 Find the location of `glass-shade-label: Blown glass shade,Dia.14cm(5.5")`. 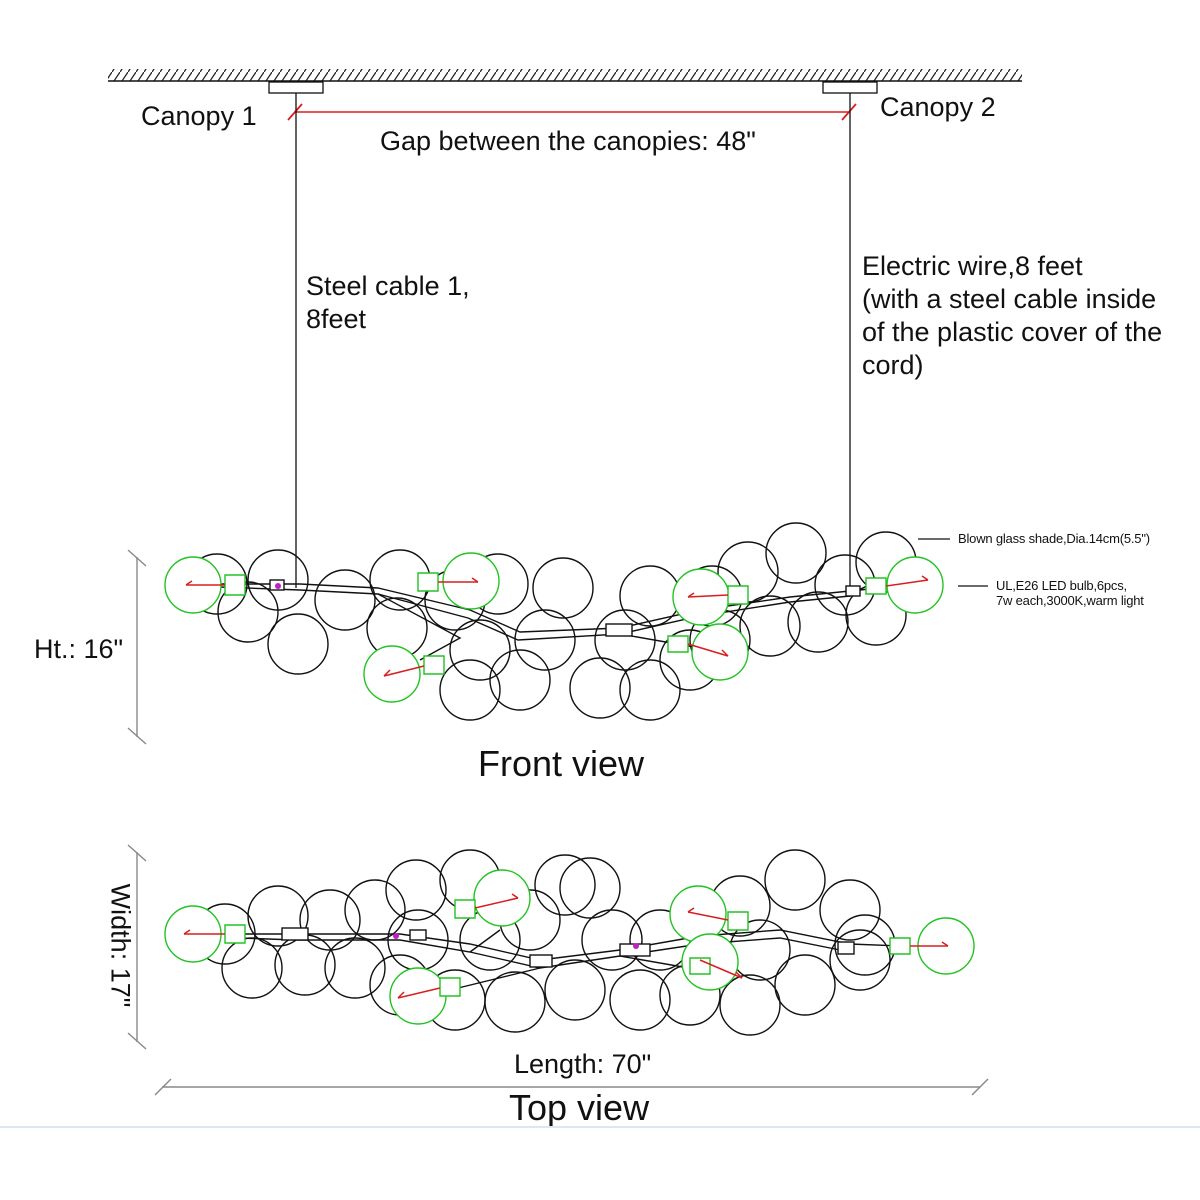

glass-shade-label: Blown glass shade,Dia.14cm(5.5") is located at coordinates (1054, 538).